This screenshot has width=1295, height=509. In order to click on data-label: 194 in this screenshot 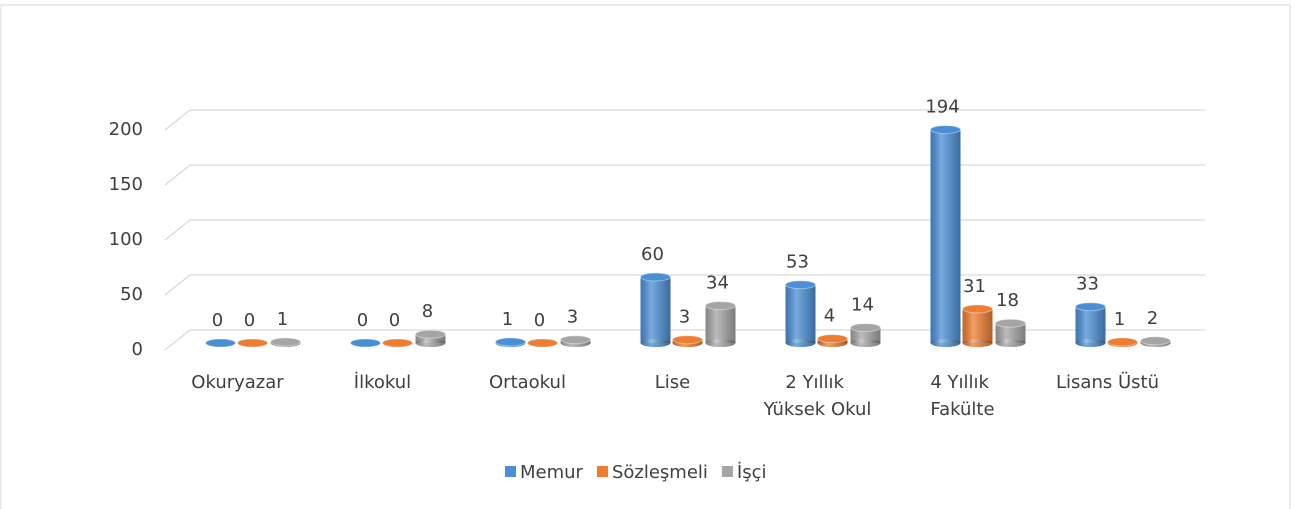, I will do `click(942, 107)`.